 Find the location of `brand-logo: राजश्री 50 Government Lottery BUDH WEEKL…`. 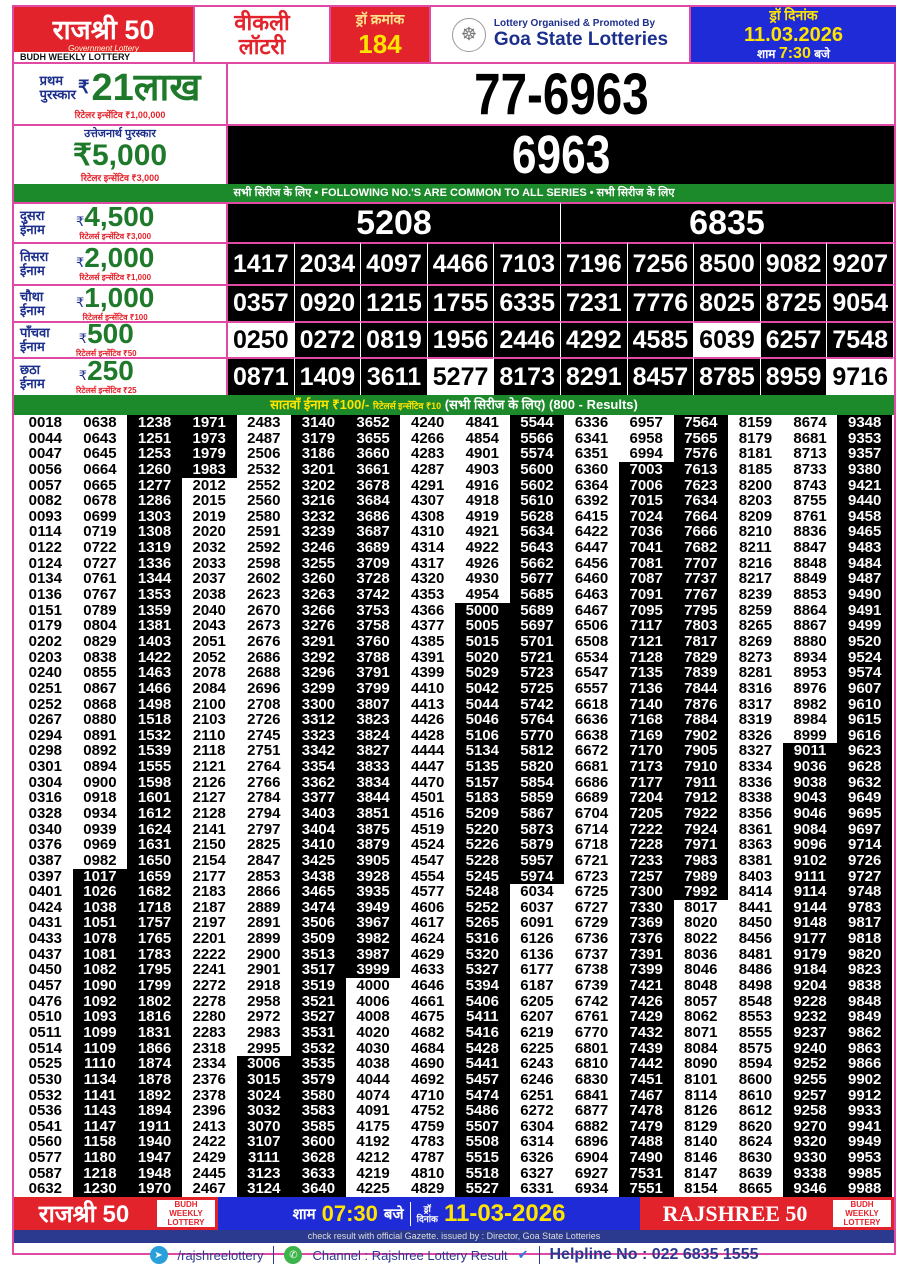

brand-logo: राजश्री 50 Government Lottery BUDH WEEKL… is located at coordinates (104, 34).